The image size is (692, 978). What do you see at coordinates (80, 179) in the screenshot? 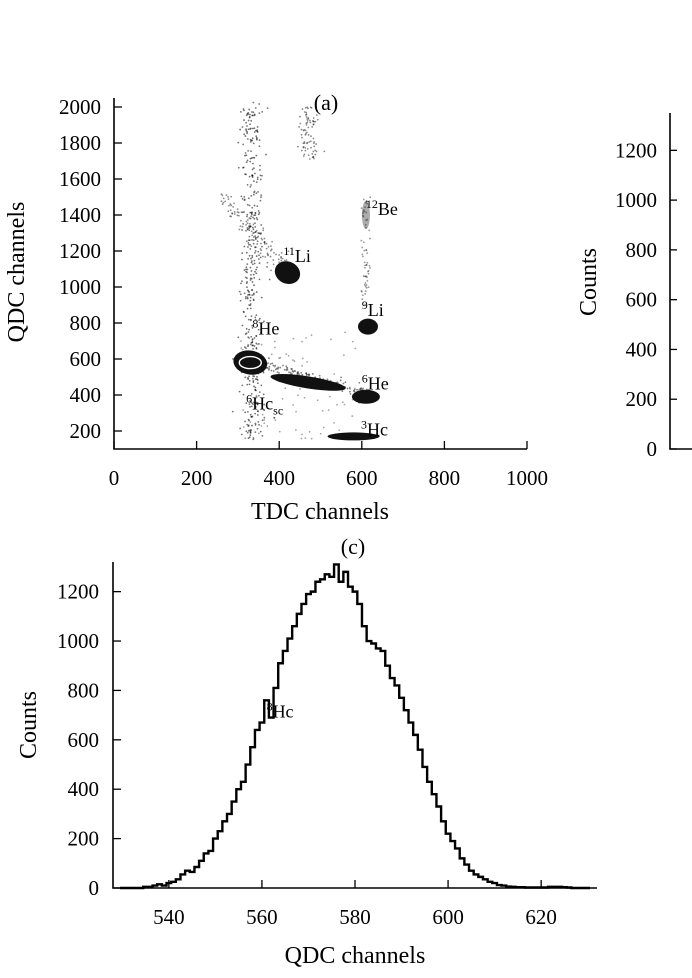
I see `panel-a-y-tick-label: 1600` at bounding box center [80, 179].